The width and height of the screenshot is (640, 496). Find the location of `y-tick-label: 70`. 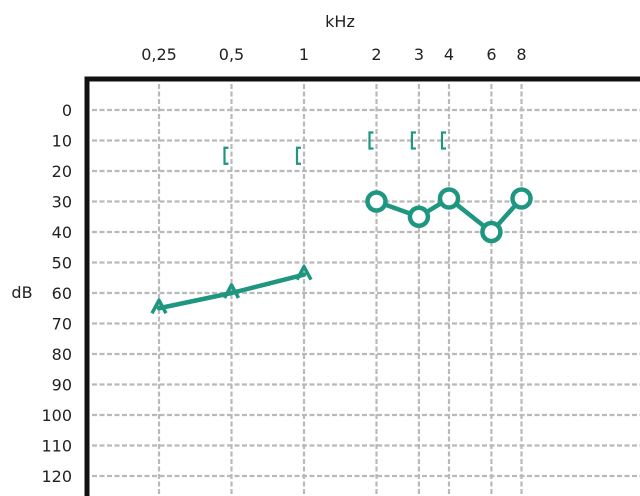

y-tick-label: 70 is located at coordinates (62, 324).